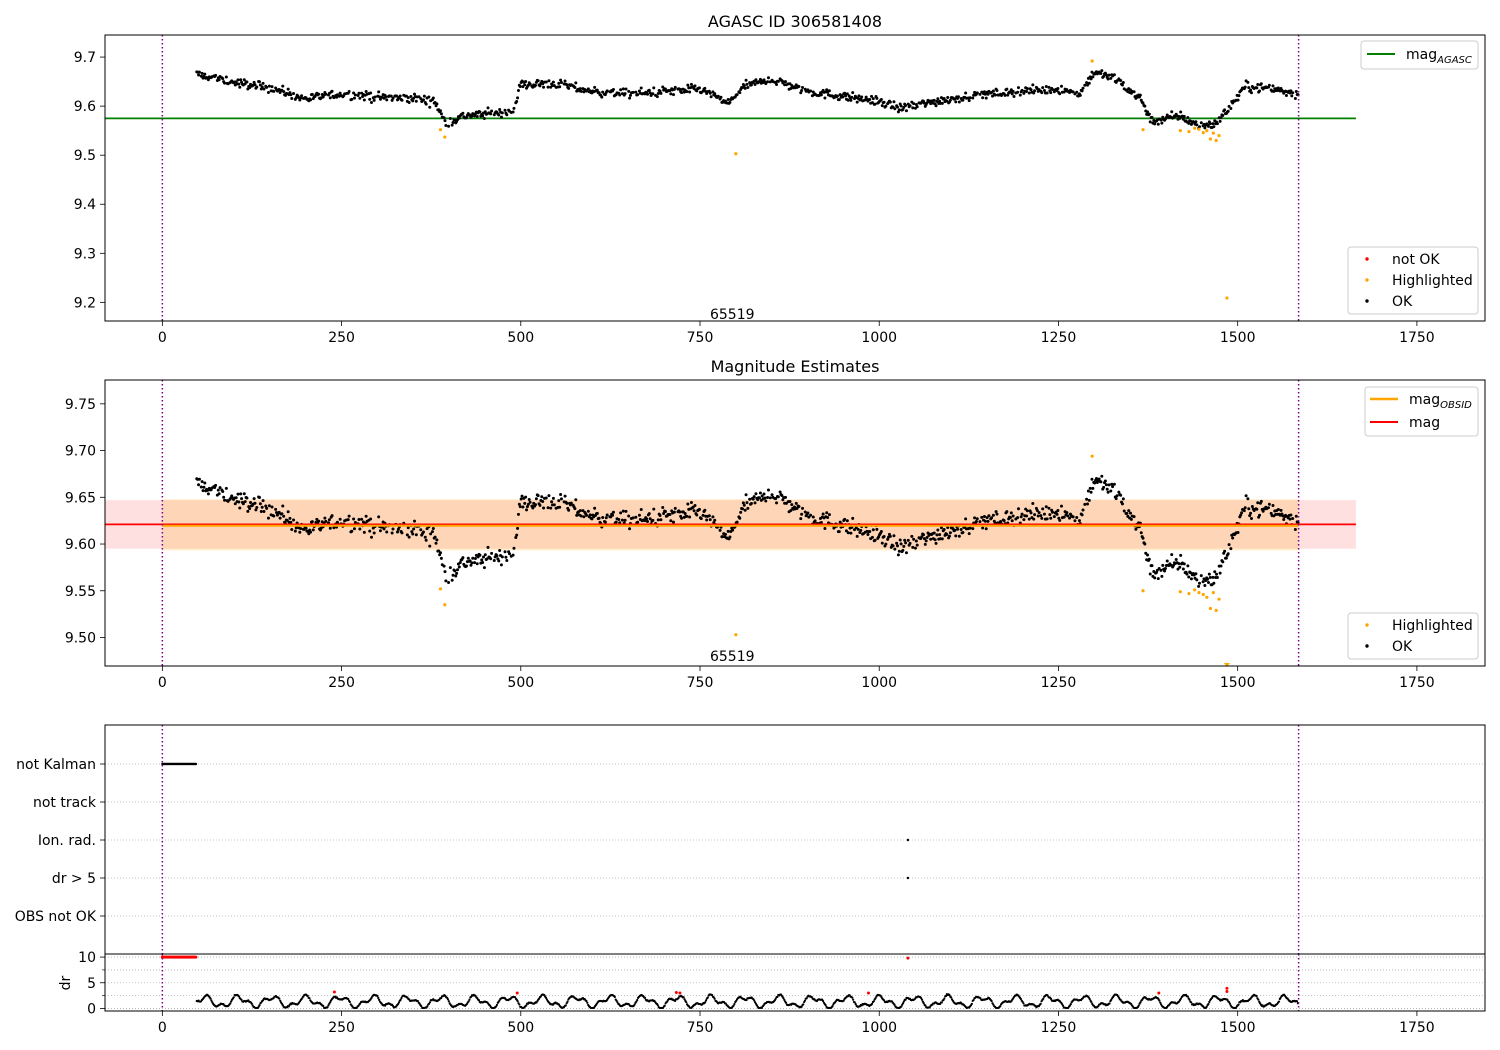 The image size is (1500, 1050). What do you see at coordinates (1238, 338) in the screenshot?
I see `x-tick-label: 1500` at bounding box center [1238, 338].